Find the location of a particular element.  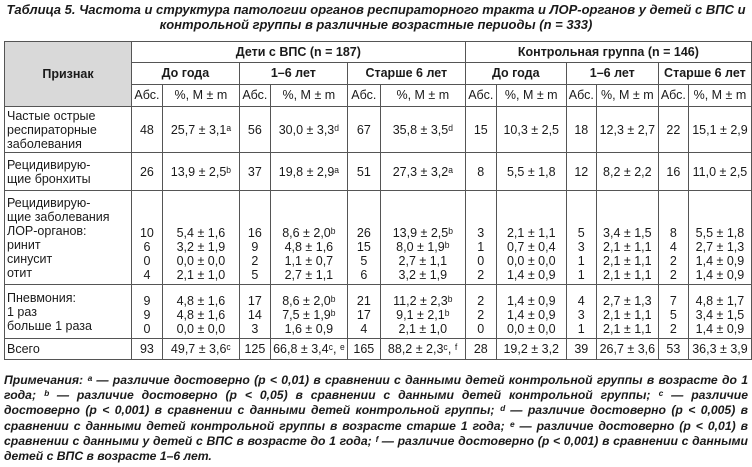

pct-cell: 8,2 ± 2,2 is located at coordinates (627, 171).